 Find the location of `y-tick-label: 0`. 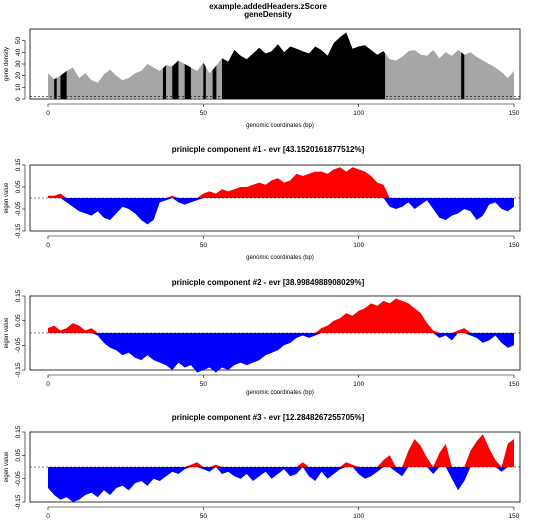

y-tick-label: 0 is located at coordinates (18, 99).